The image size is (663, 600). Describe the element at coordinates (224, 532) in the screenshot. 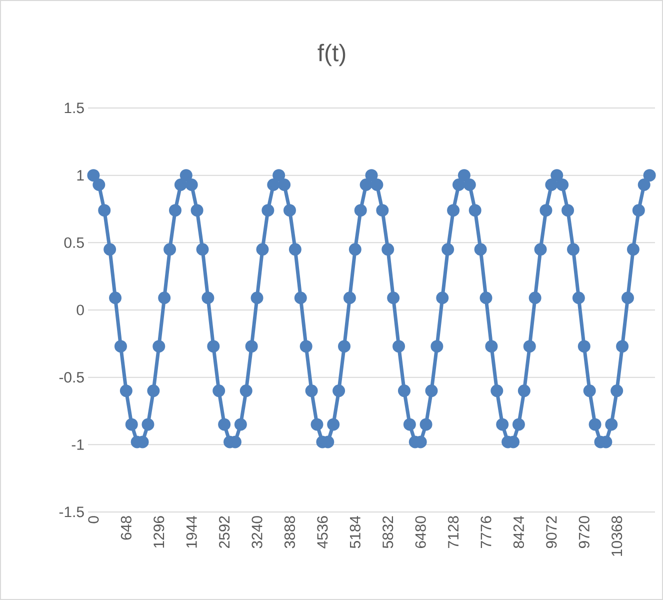

I see `x-tick-label: 2592` at that location.